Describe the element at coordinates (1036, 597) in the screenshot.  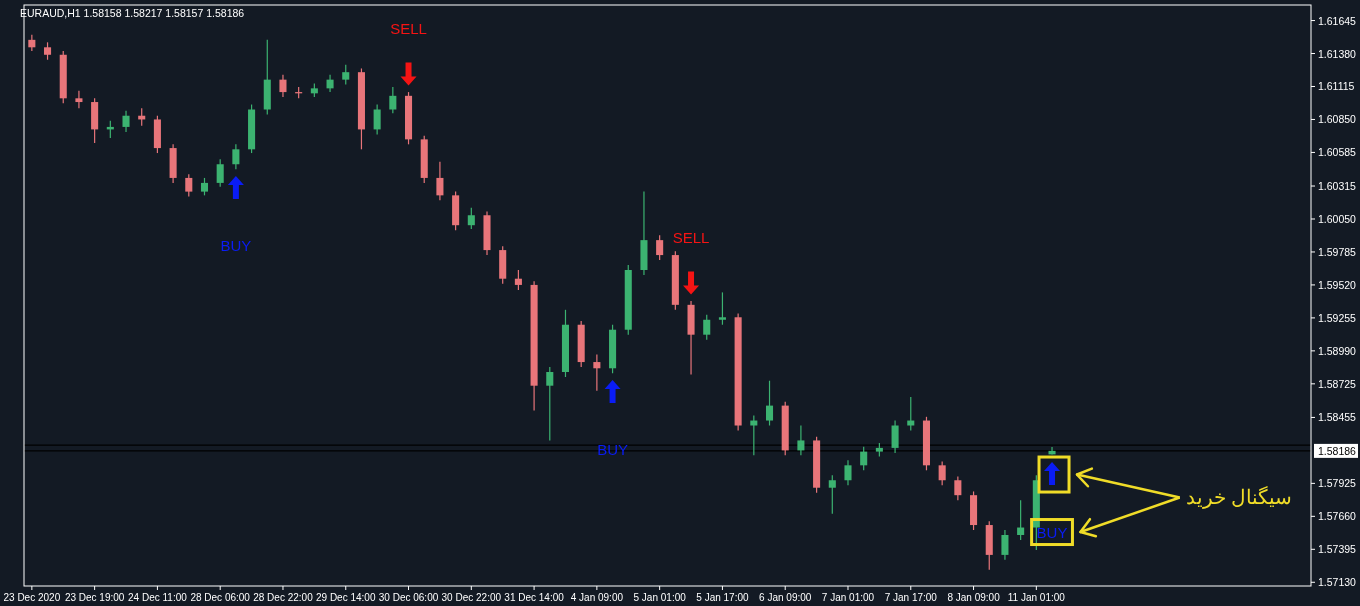
I see `x-tick-label: 11 Jan 01:00` at that location.